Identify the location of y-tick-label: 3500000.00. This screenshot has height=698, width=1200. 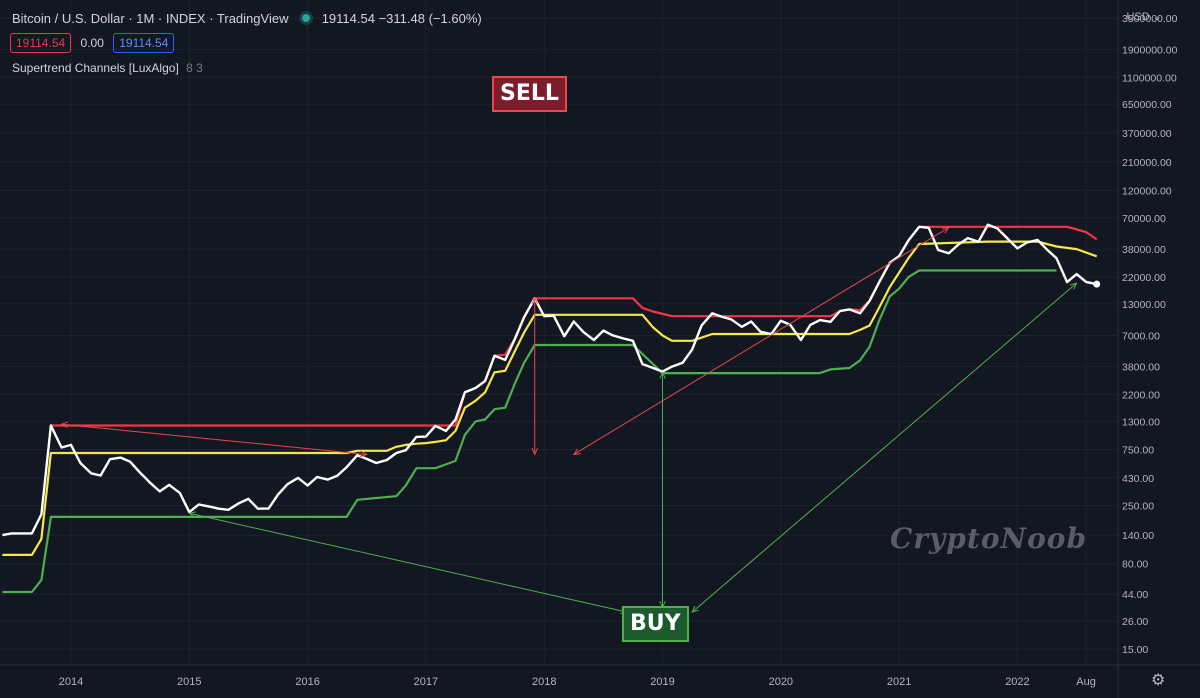
(1150, 19).